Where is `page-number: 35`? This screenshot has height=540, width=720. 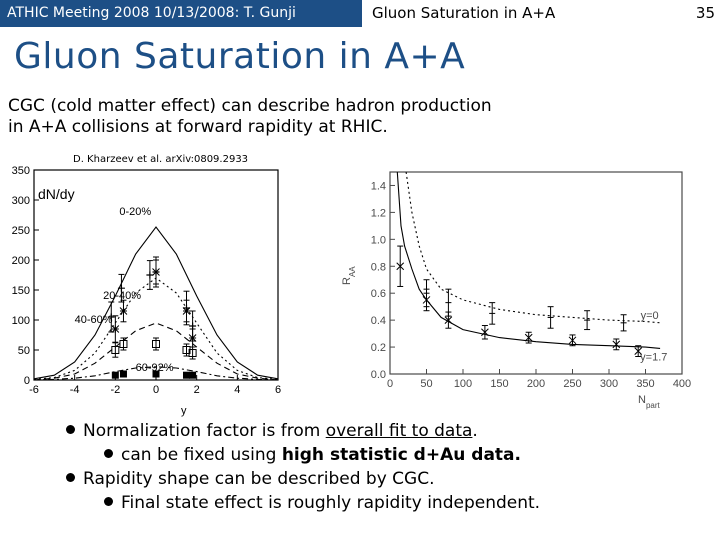 page-number: 35 is located at coordinates (705, 13).